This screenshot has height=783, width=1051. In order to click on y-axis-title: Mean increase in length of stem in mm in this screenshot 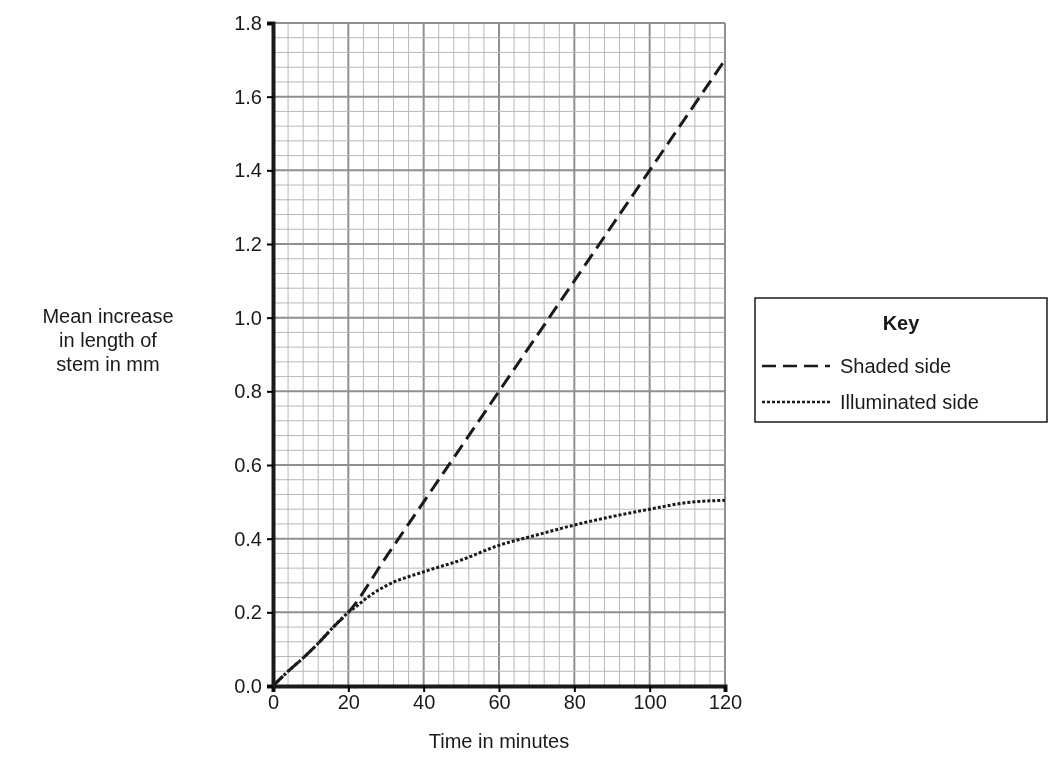, I will do `click(108, 339)`.